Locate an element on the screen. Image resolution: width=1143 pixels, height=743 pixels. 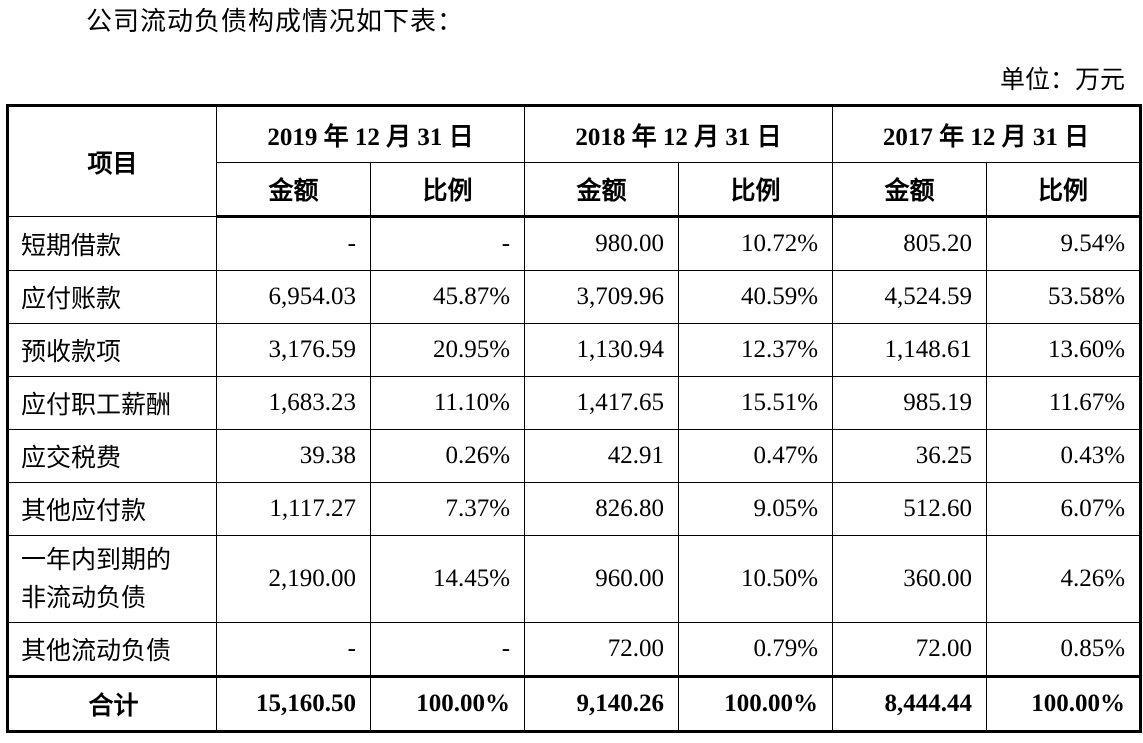
ratio-cell: 12.37% is located at coordinates (756, 350).